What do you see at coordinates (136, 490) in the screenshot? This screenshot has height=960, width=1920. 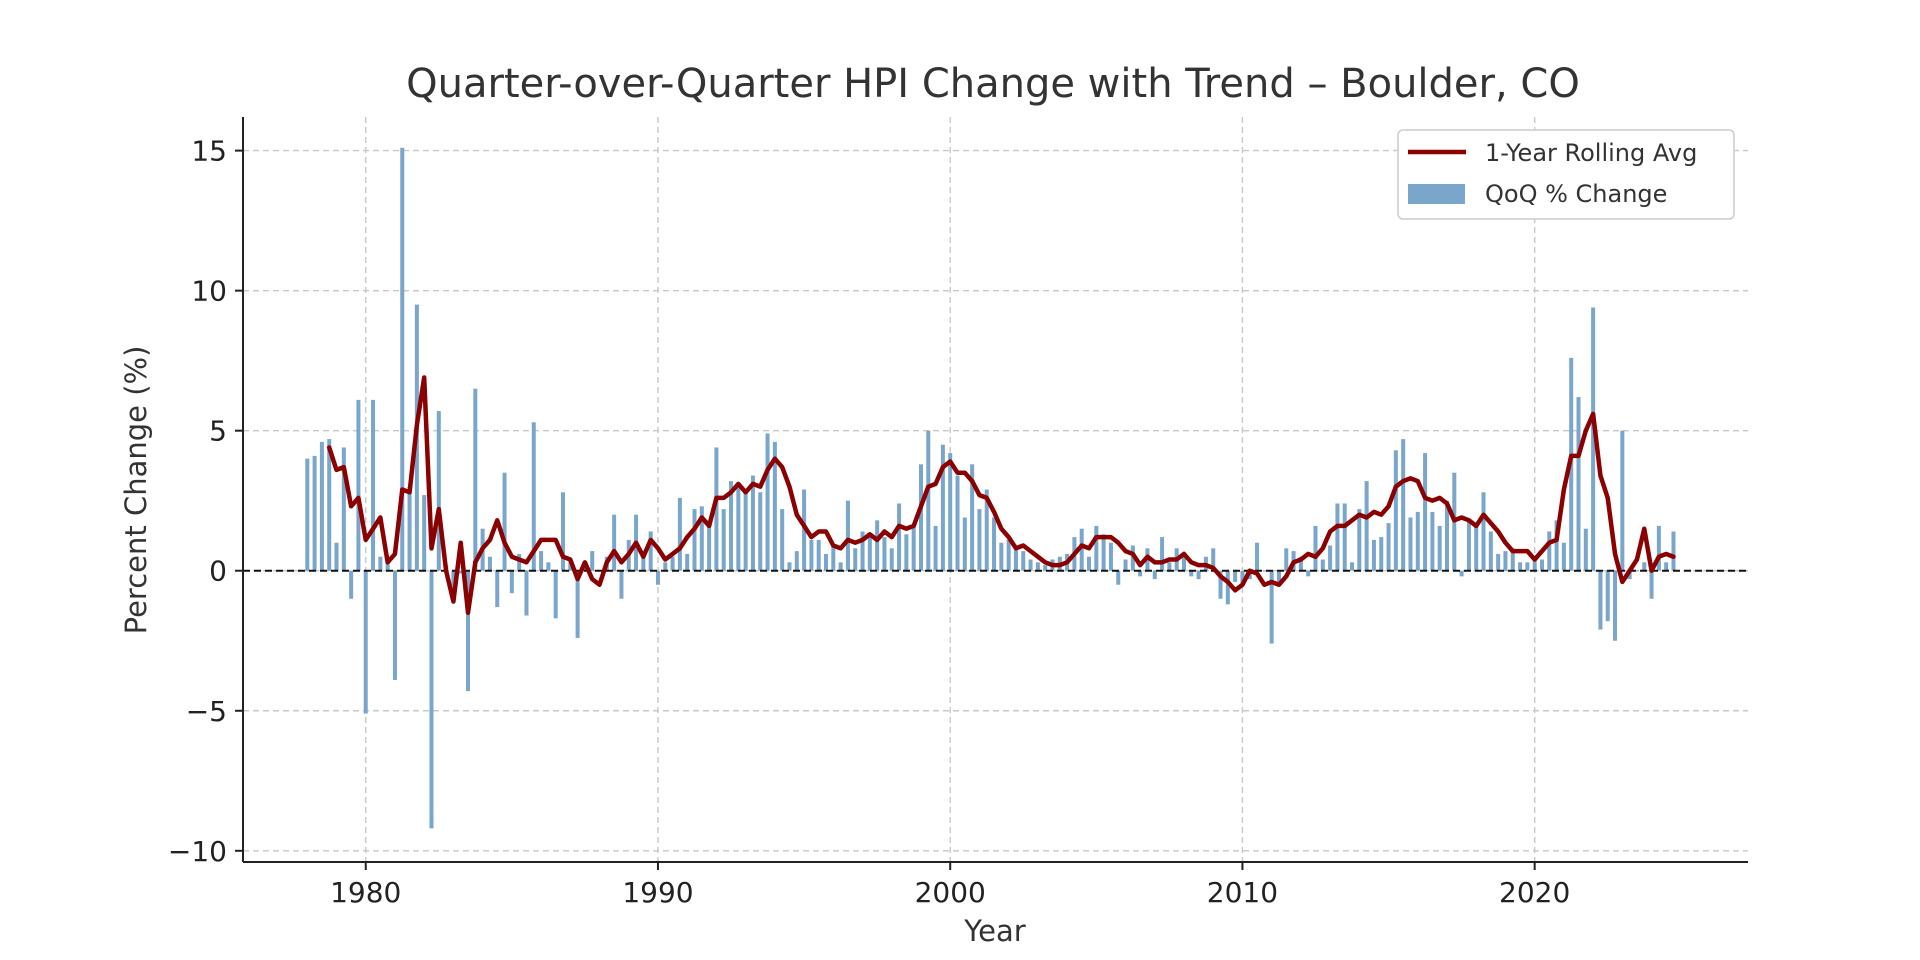 I see `y-axis-label: Percent Change (%)` at bounding box center [136, 490].